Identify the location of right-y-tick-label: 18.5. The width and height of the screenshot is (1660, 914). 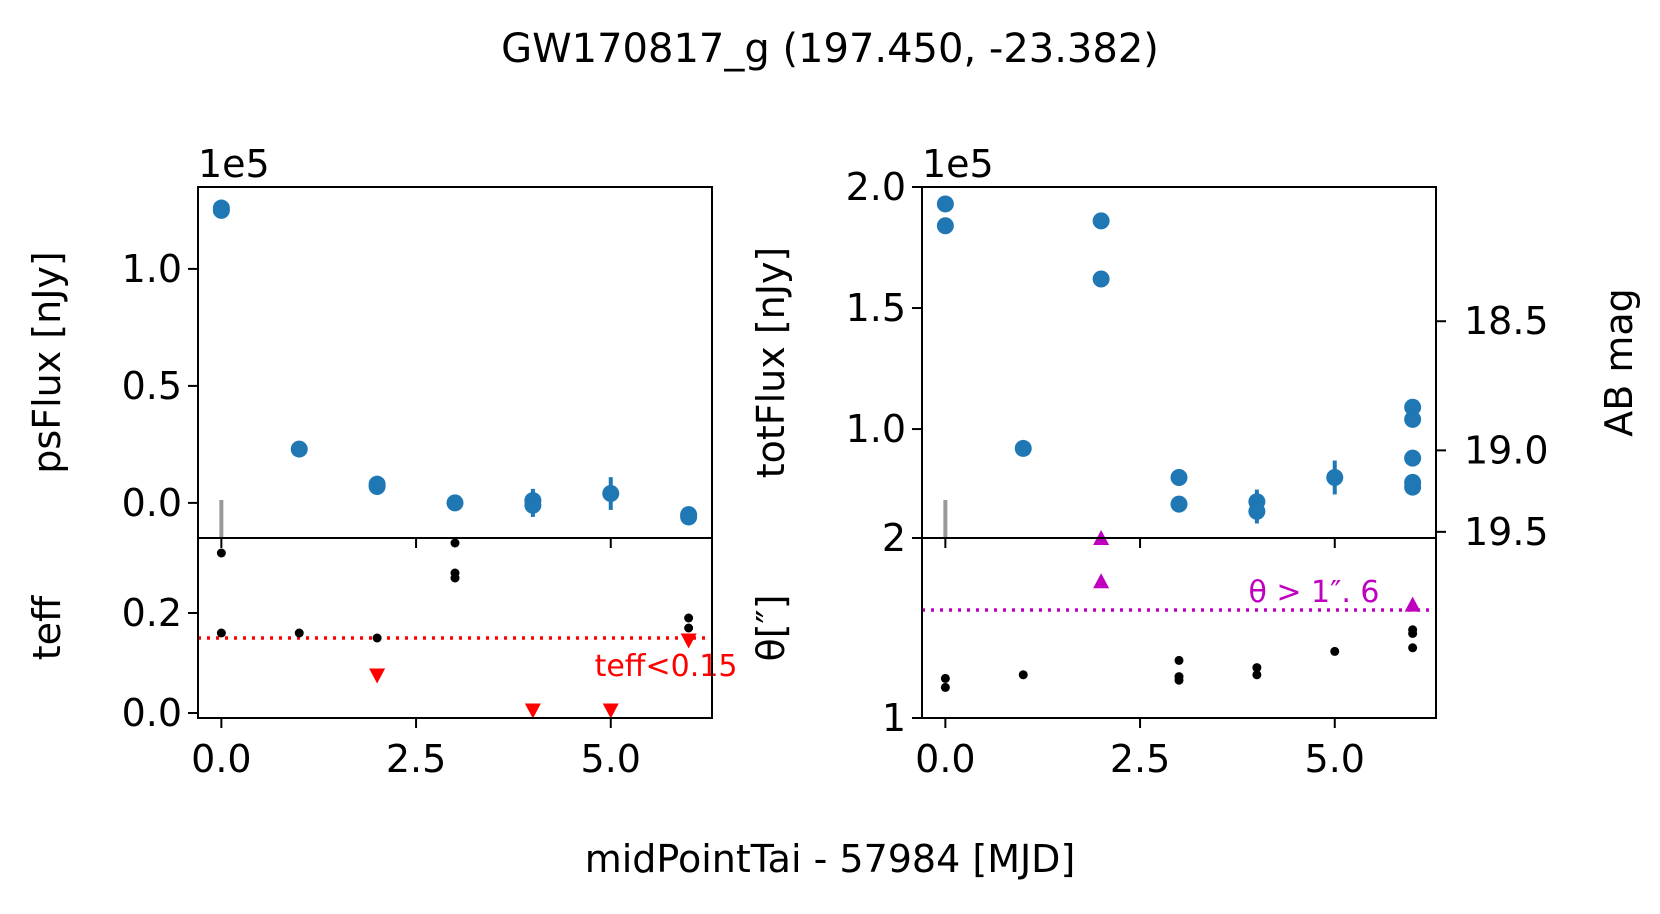
(1506, 321).